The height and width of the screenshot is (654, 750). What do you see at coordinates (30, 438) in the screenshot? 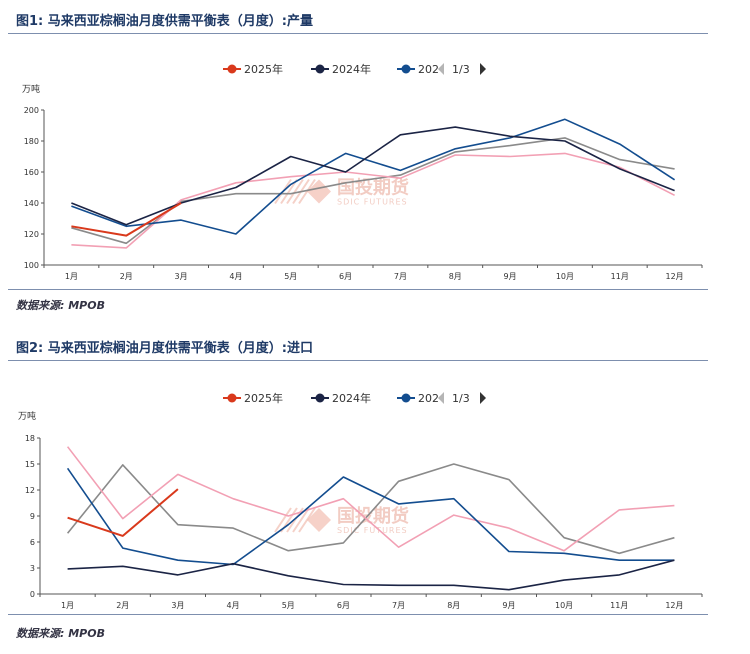
I see `y-tick-label: 18` at bounding box center [30, 438].